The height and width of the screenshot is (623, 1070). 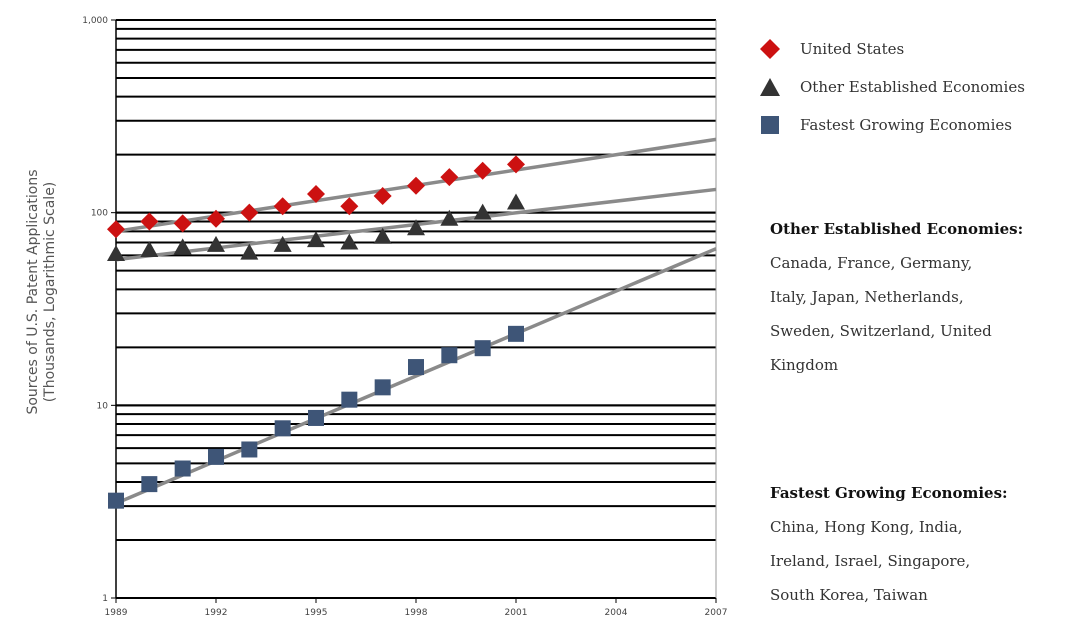 What do you see at coordinates (770, 49) in the screenshot?
I see `diamond-marker-icon` at bounding box center [770, 49].